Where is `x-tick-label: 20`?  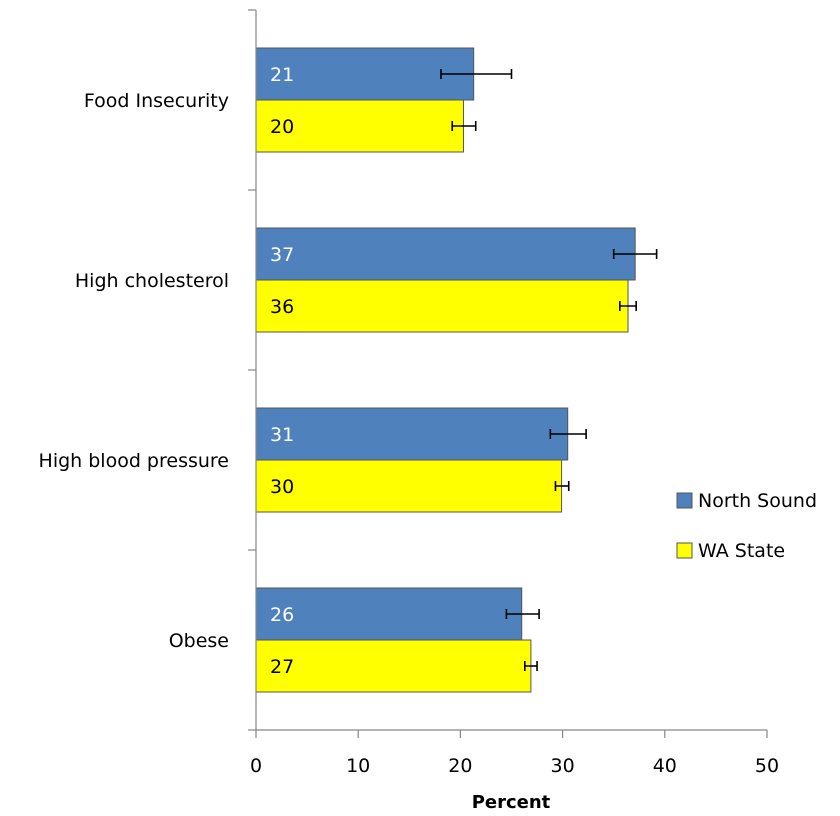 x-tick-label: 20 is located at coordinates (460, 766).